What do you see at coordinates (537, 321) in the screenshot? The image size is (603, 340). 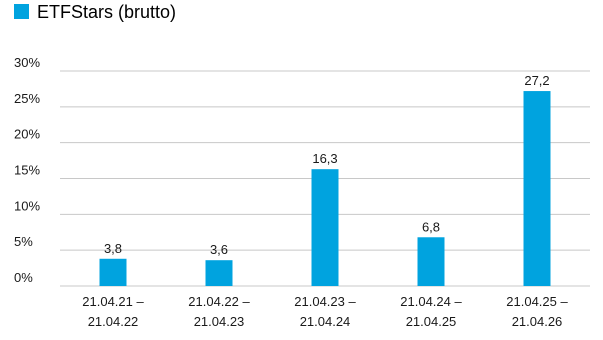 I see `x-tick-label: 21.04.26` at bounding box center [537, 321].